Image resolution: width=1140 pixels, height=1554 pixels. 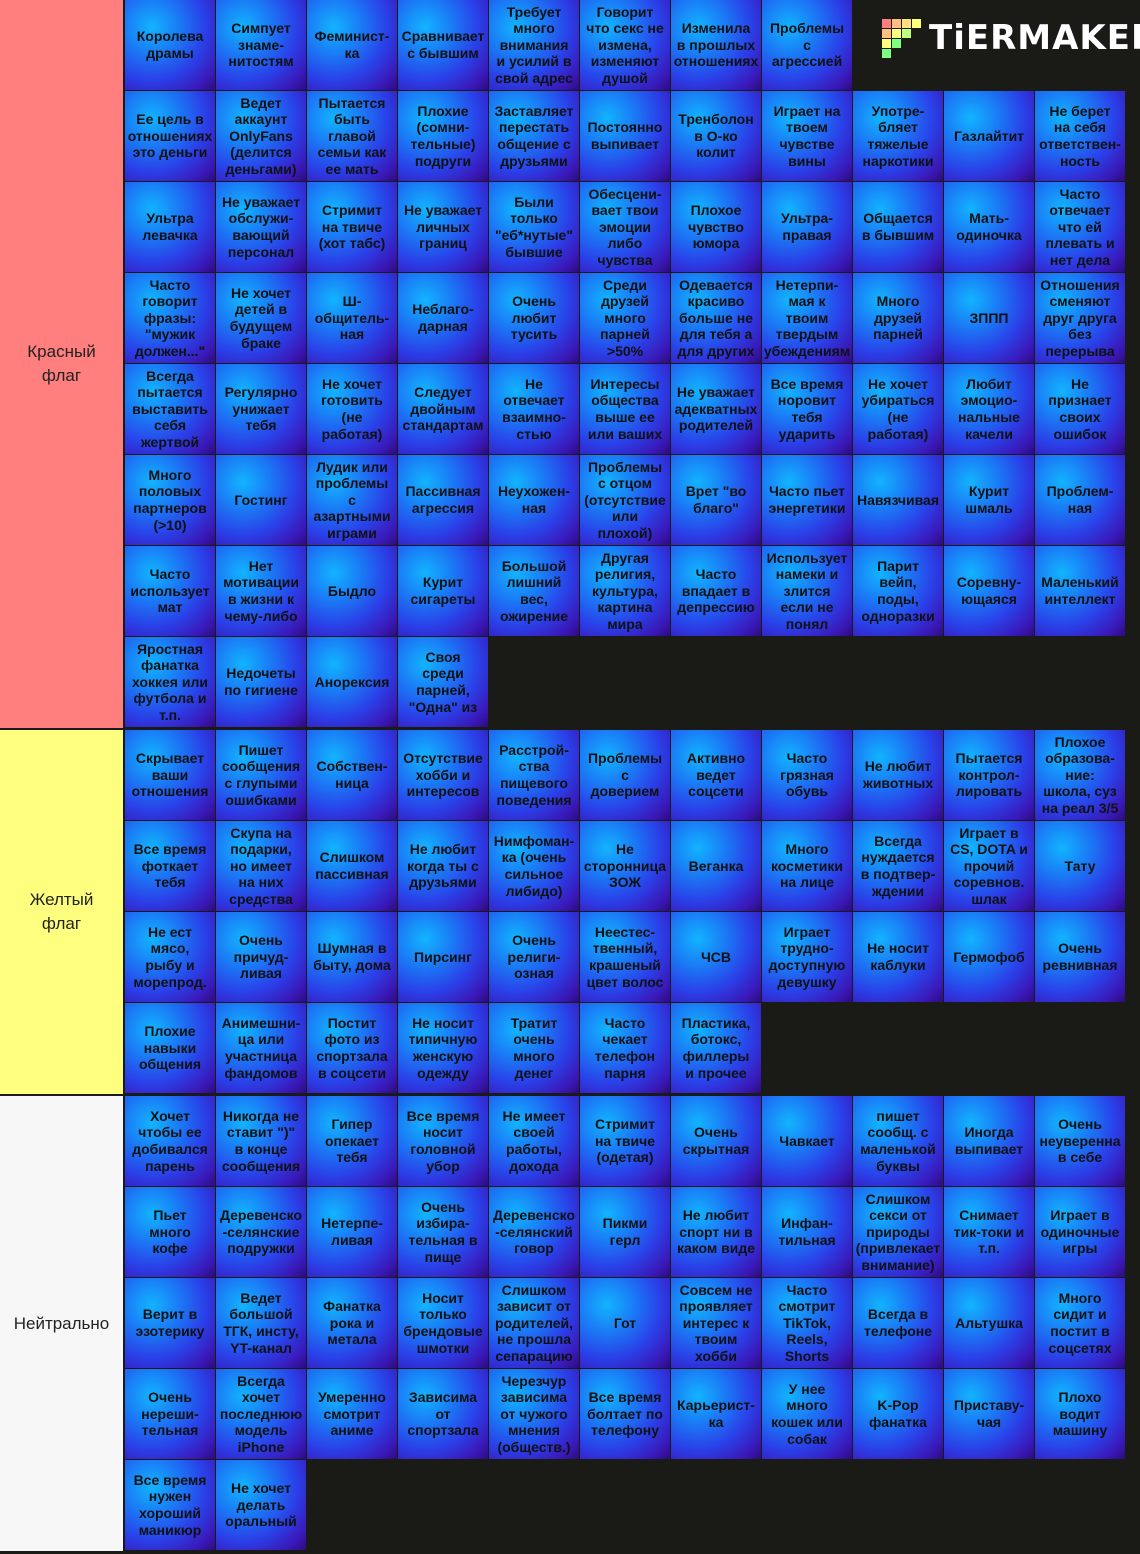 What do you see at coordinates (443, 45) in the screenshot?
I see `tier-item: Сравнивает с бывшим` at bounding box center [443, 45].